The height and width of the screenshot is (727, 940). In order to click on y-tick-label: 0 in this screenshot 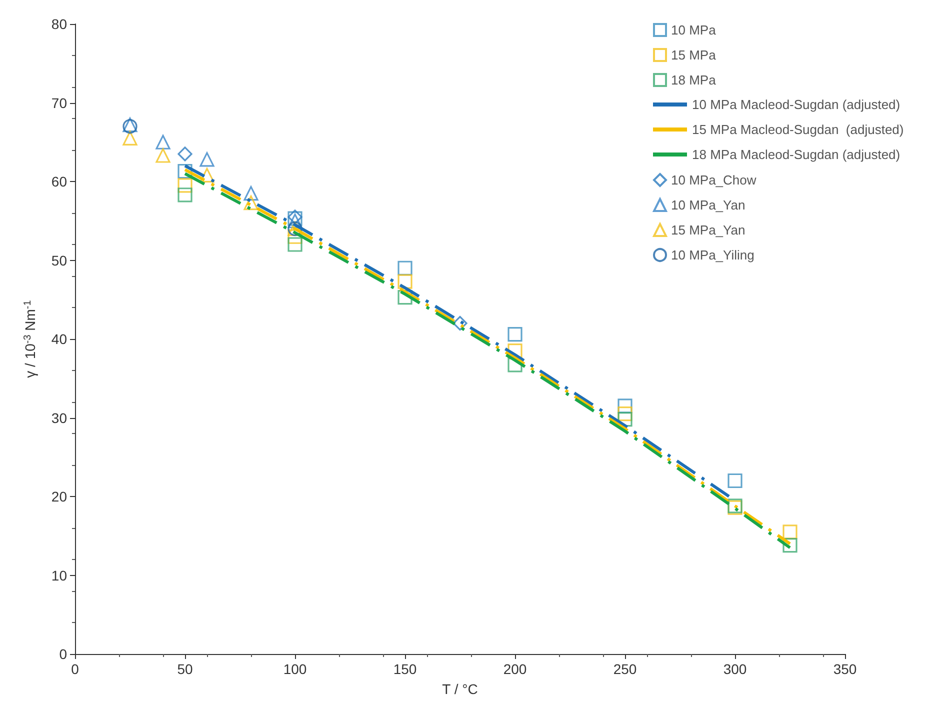, I will do `click(63, 654)`.